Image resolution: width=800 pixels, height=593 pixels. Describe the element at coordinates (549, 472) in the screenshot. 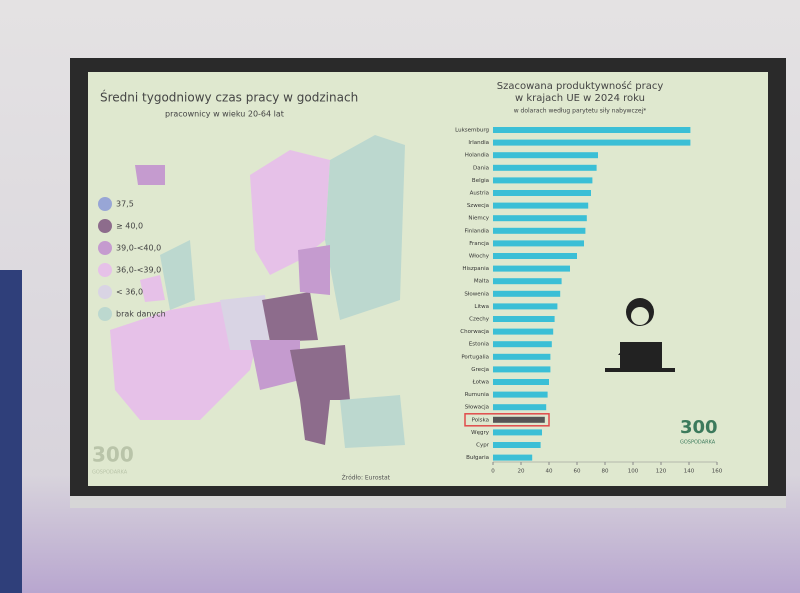

I see `x-tick-label: 40` at that location.